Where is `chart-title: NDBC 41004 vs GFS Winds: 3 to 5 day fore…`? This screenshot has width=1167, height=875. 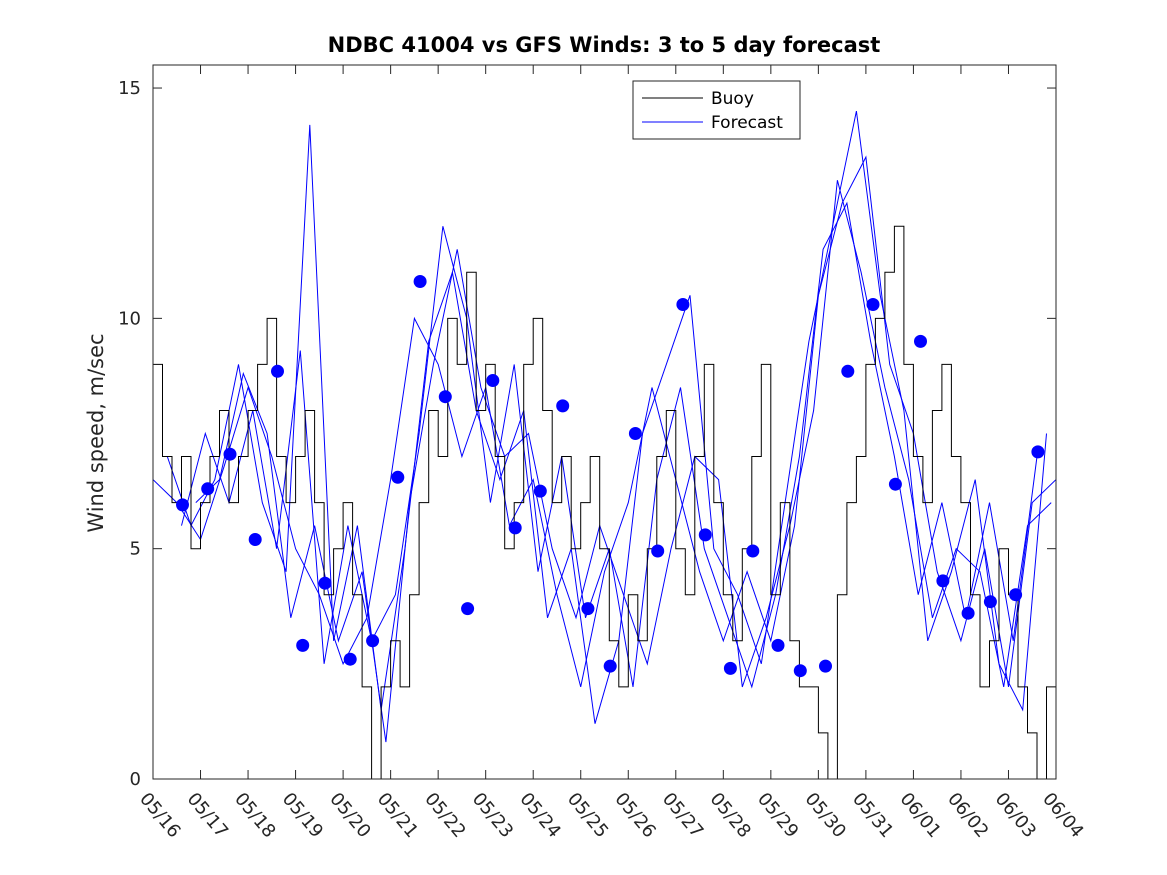
chart-title: NDBC 41004 vs GFS Winds: 3 to 5 day fore… is located at coordinates (604, 45).